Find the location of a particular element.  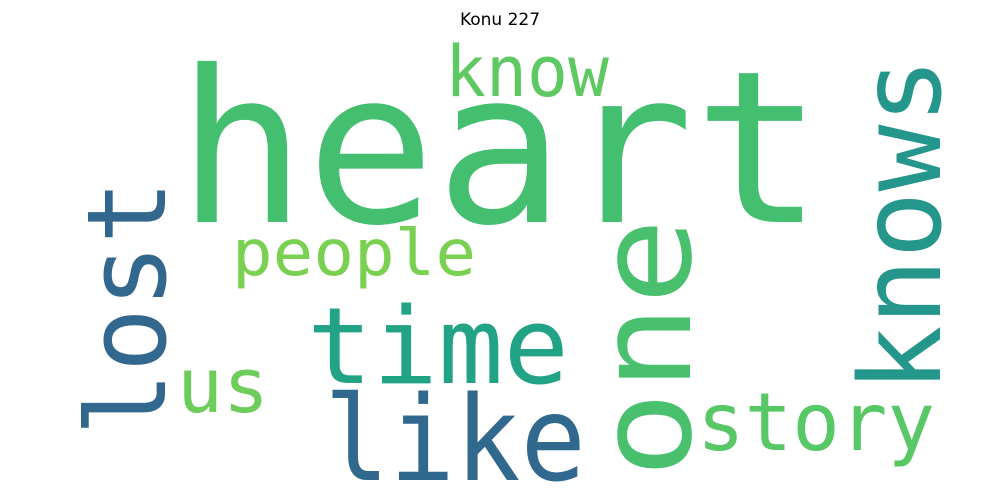

word-knows: knows is located at coordinates (902, 225).